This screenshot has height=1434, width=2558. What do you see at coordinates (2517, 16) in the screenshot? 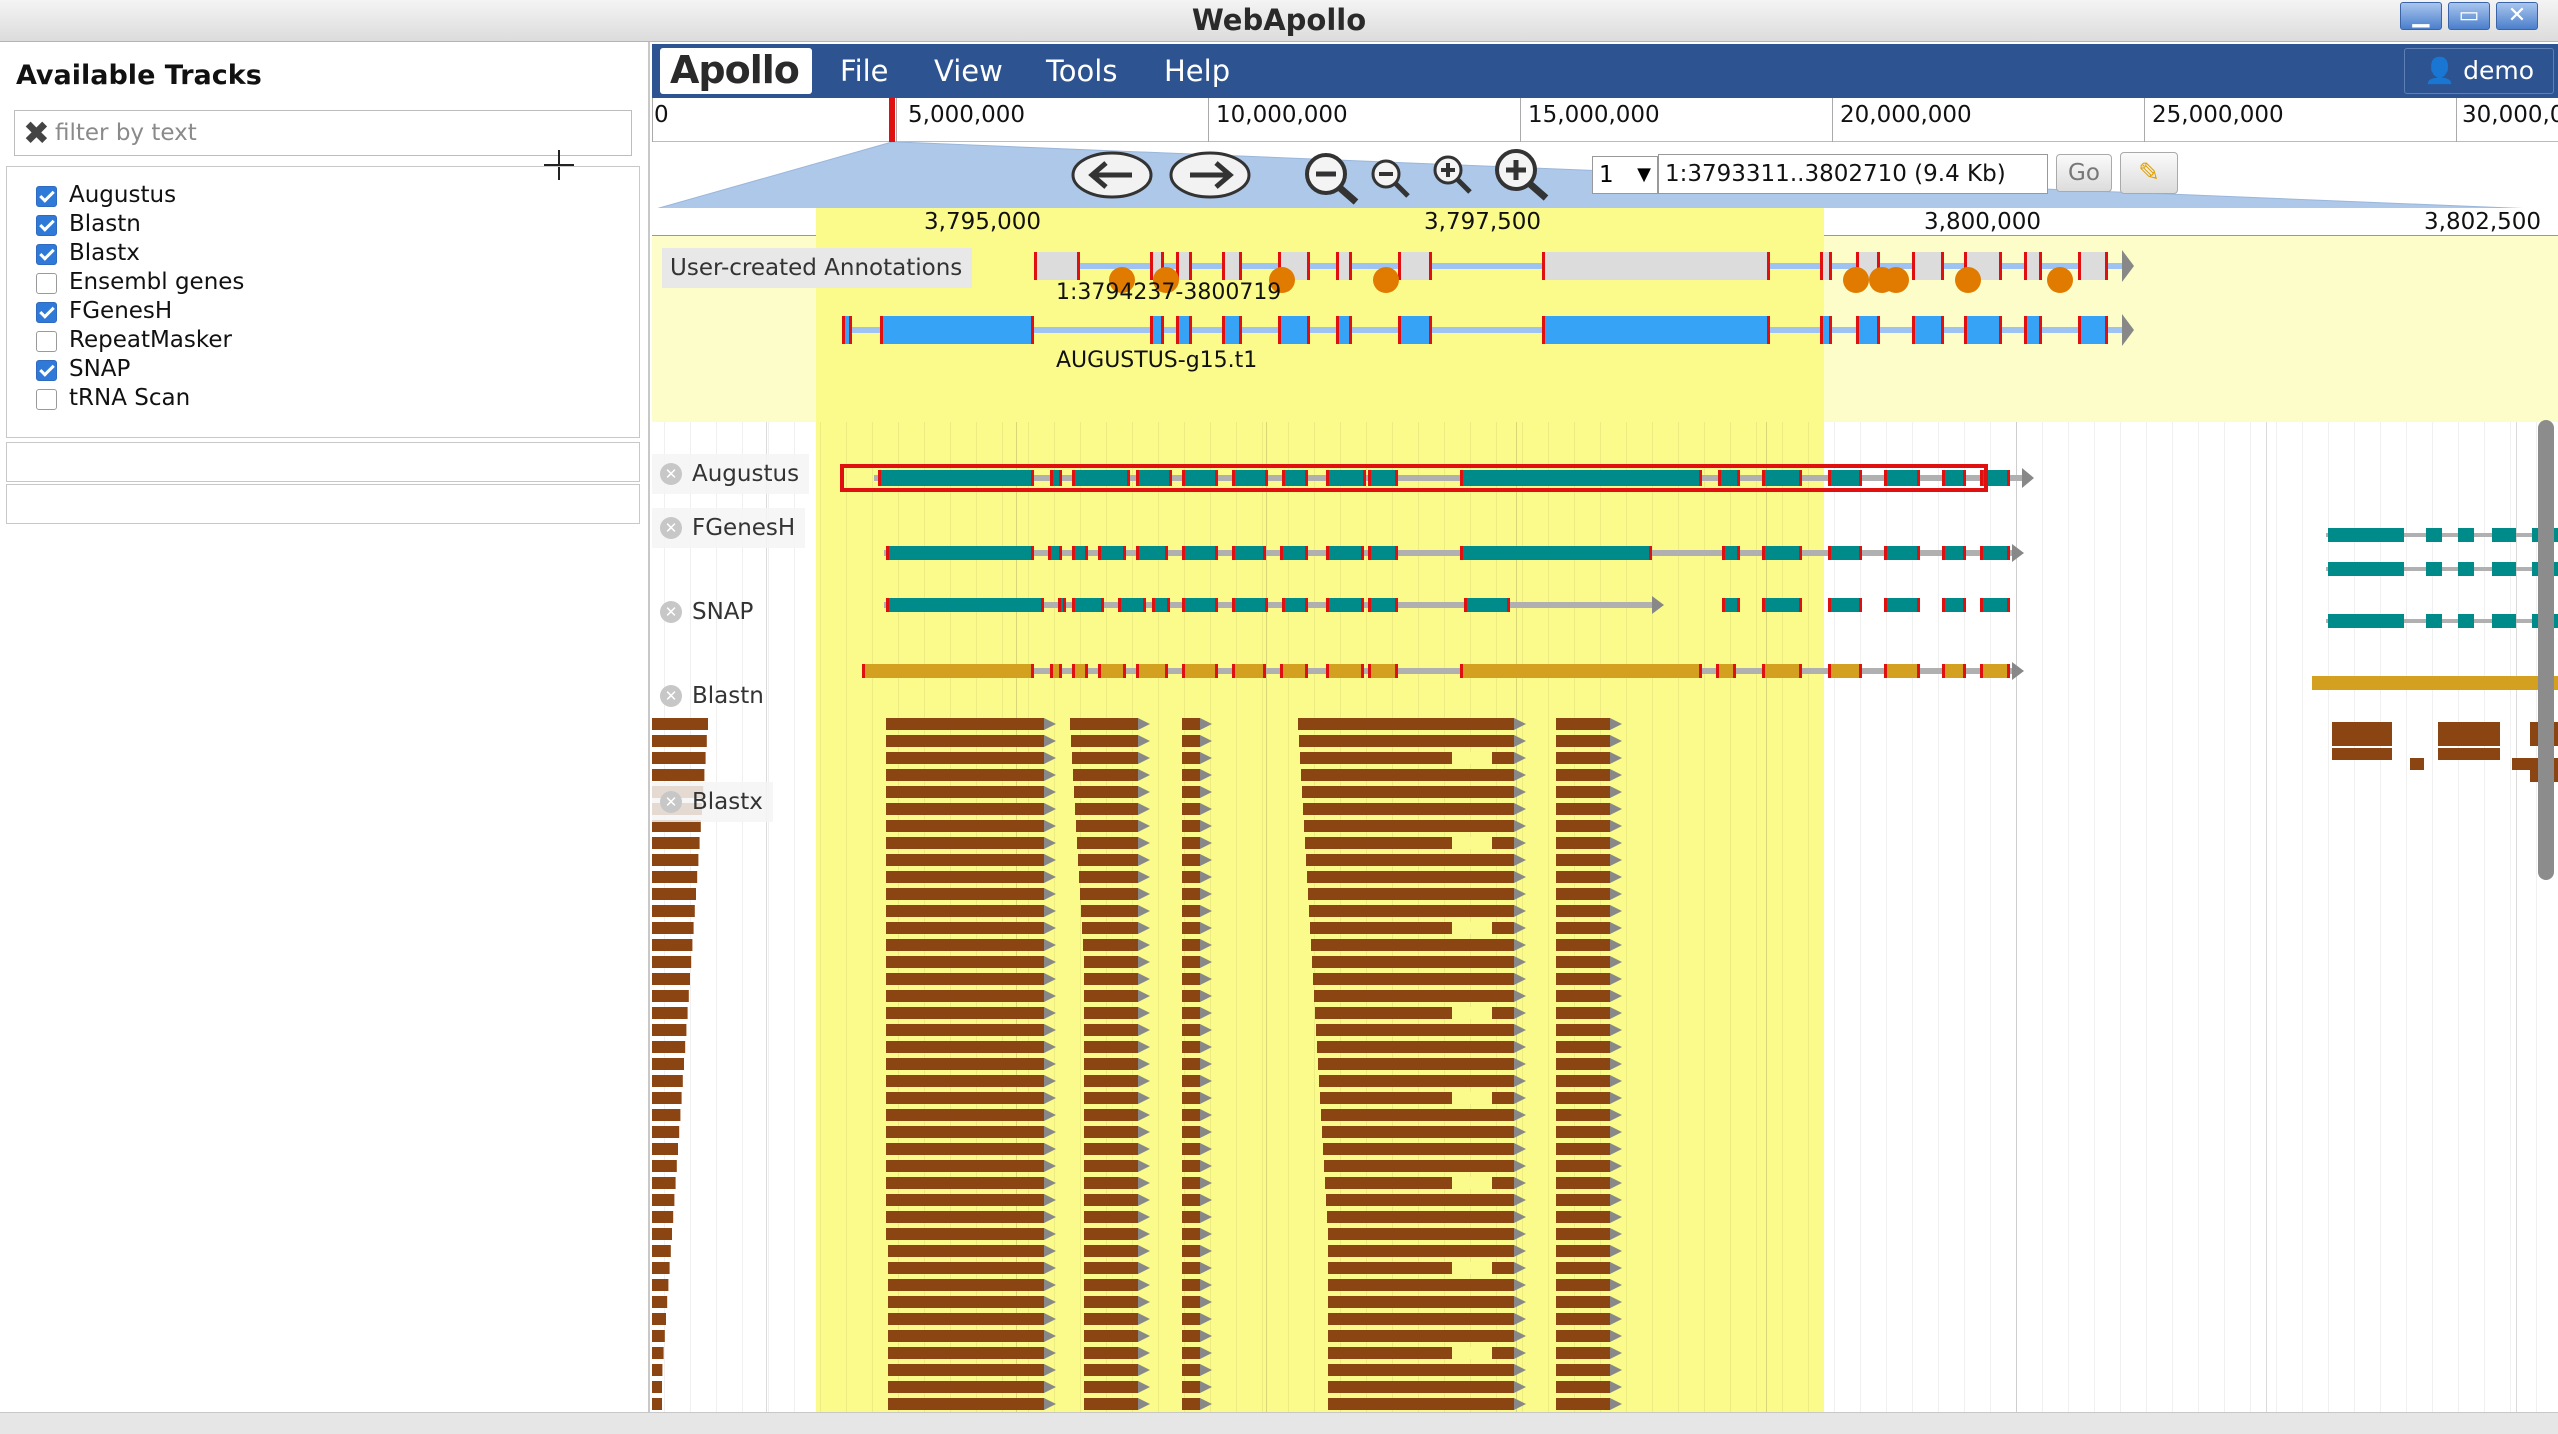
I see `close-icon: ✕` at bounding box center [2517, 16].